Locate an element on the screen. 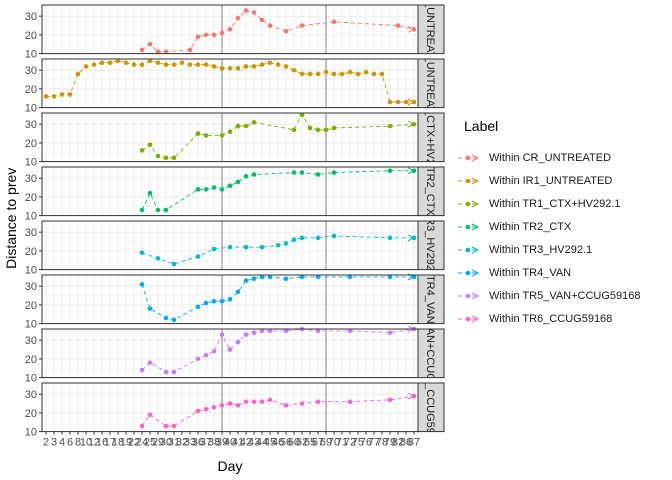 Image resolution: width=672 pixels, height=480 pixels. x-tick-label: 38 is located at coordinates (214, 443).